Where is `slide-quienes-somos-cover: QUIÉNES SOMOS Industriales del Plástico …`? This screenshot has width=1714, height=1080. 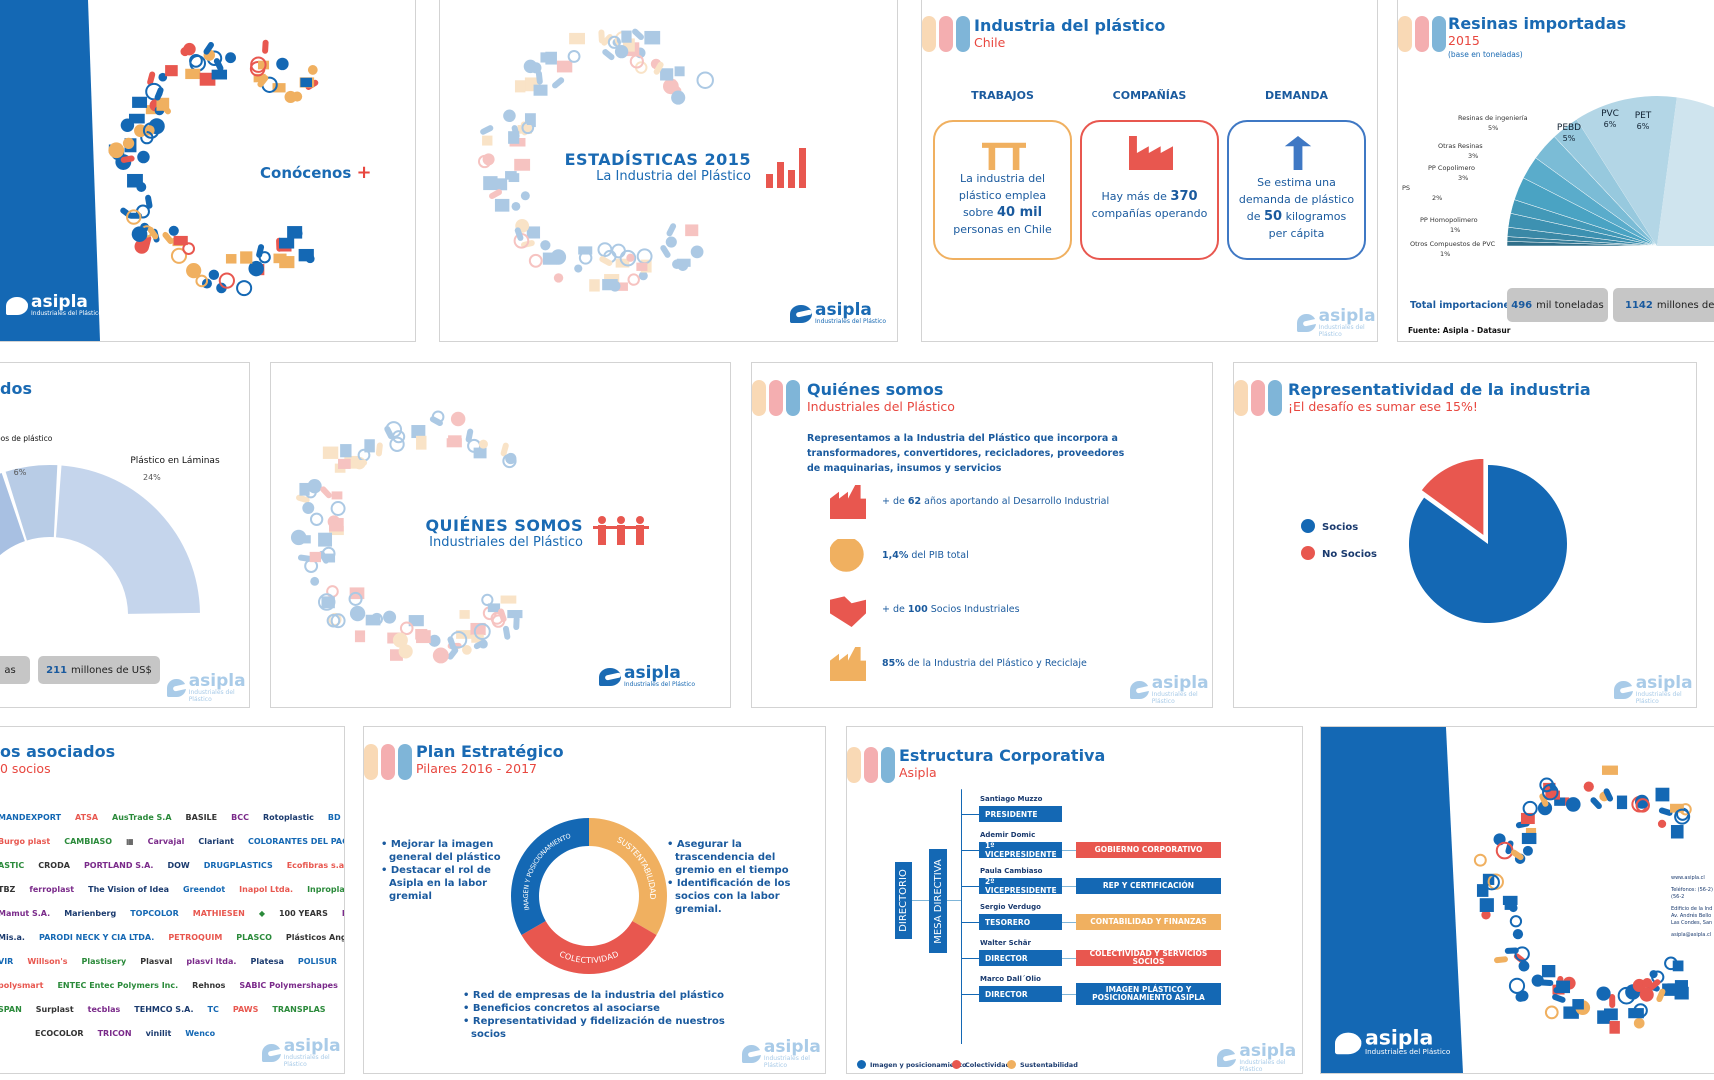
slide-quienes-somos-cover: QUIÉNES SOMOS Industriales del Plástico … is located at coordinates (500, 535).